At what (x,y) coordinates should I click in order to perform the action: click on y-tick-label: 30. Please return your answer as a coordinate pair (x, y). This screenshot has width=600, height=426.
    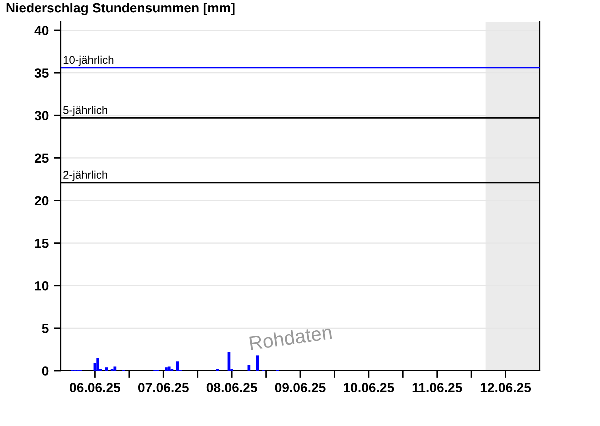
    Looking at the image, I should click on (41, 116).